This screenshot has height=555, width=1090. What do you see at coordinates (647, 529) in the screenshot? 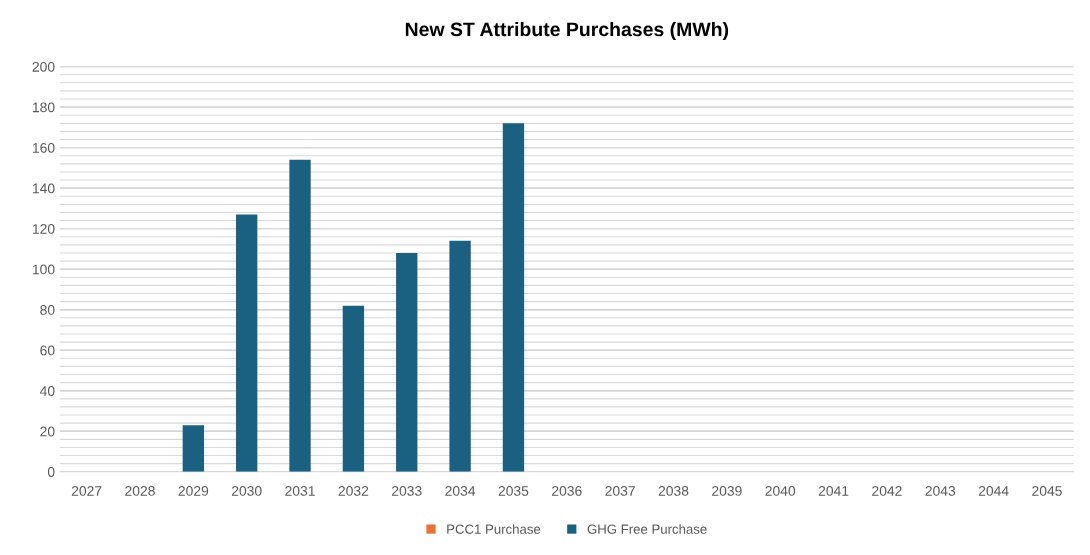
I see `legend-label: GHG Free Purchase` at bounding box center [647, 529].